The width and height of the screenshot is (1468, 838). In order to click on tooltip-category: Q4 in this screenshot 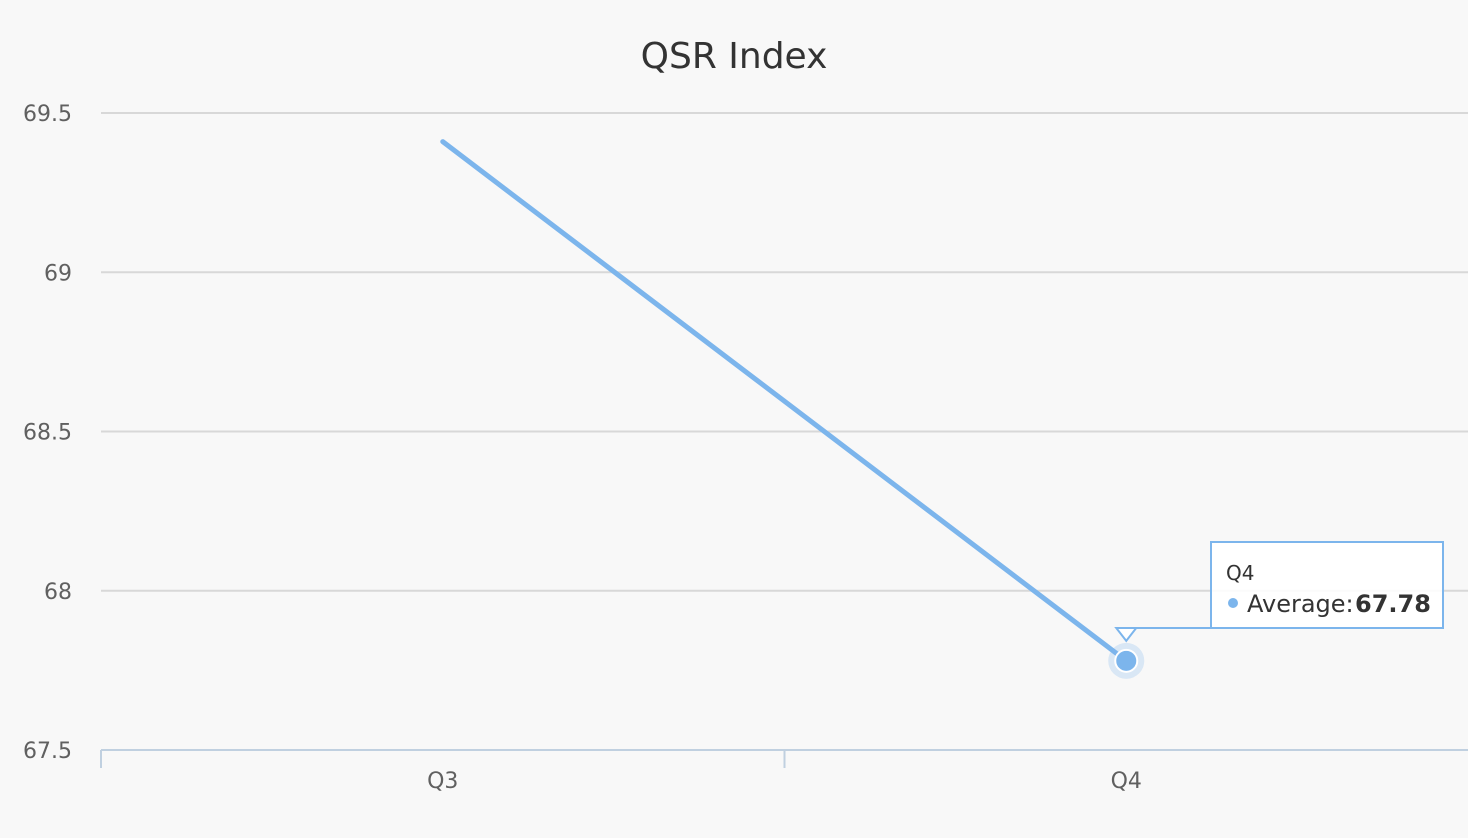, I will do `click(1240, 573)`.